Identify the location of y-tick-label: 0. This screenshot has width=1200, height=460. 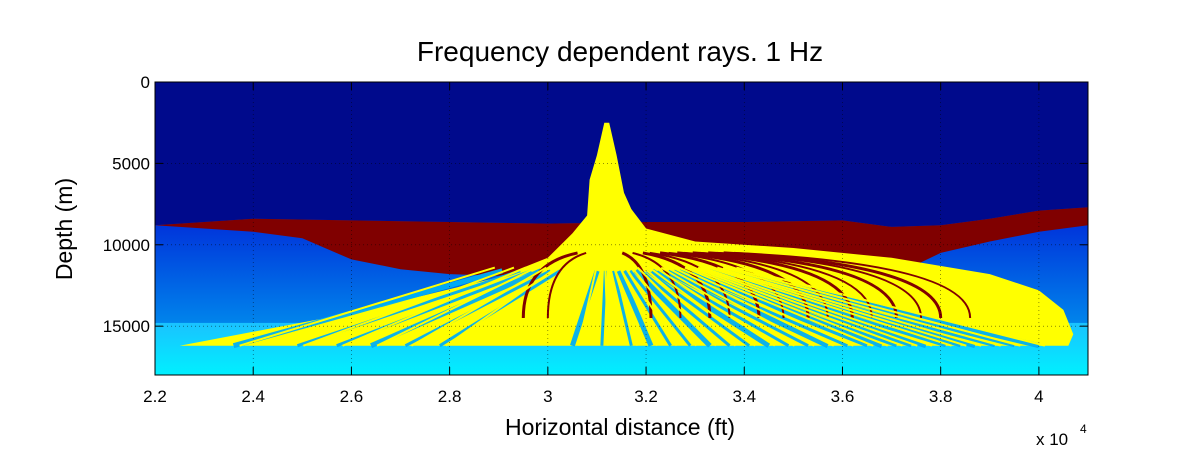
(145, 82).